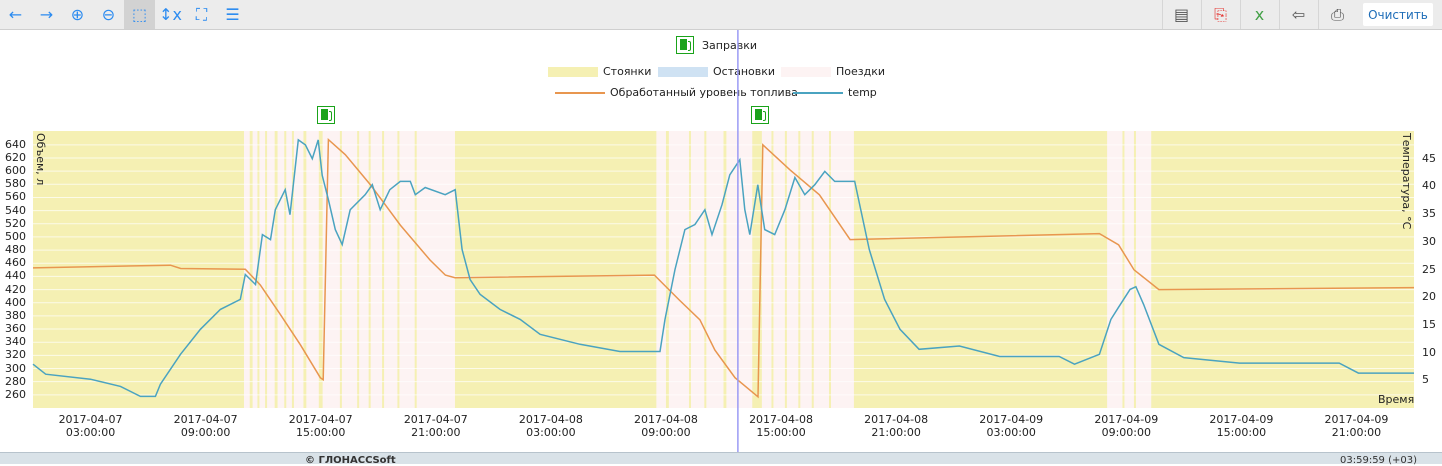 This screenshot has height=466, width=1442. Describe the element at coordinates (40, 159) in the screenshot. I see `left-axis-label: Объем, л` at that location.